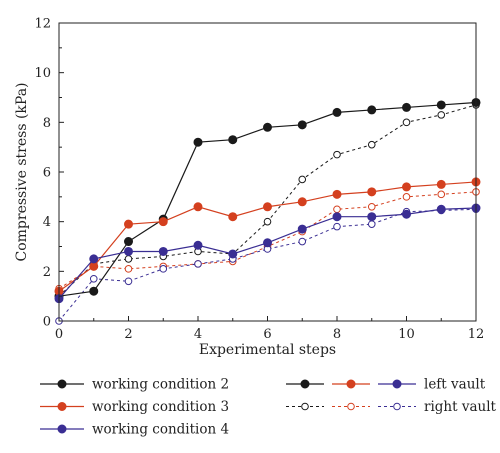  I want to click on legend-condition-label: working condition 4, so click(160, 430).